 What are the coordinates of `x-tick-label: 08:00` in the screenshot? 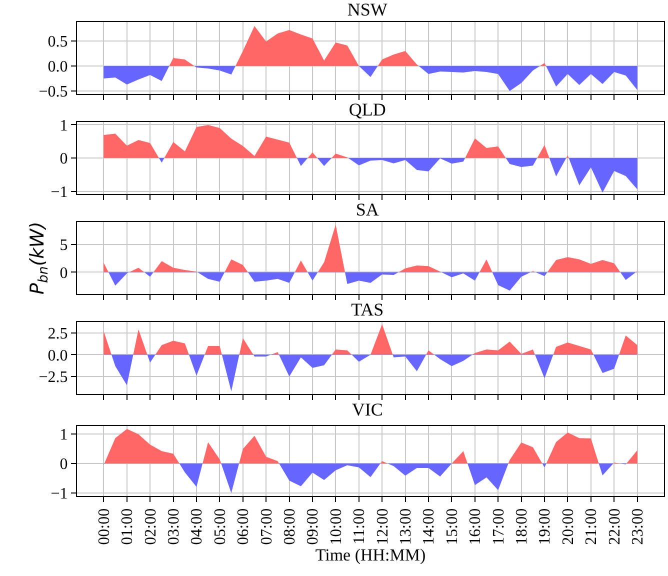 It's located at (289, 526).